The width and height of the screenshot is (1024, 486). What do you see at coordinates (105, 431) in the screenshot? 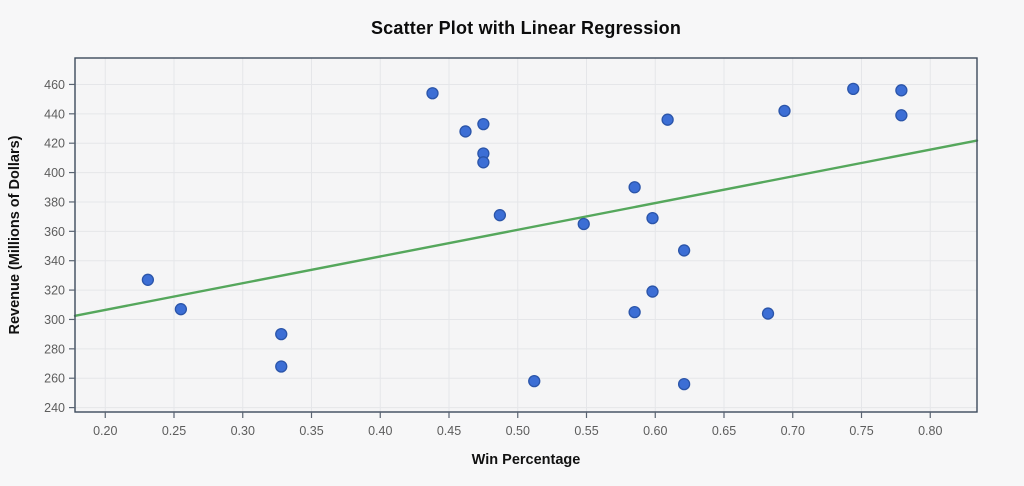
I see `x-tick-label: 0.20` at bounding box center [105, 431].